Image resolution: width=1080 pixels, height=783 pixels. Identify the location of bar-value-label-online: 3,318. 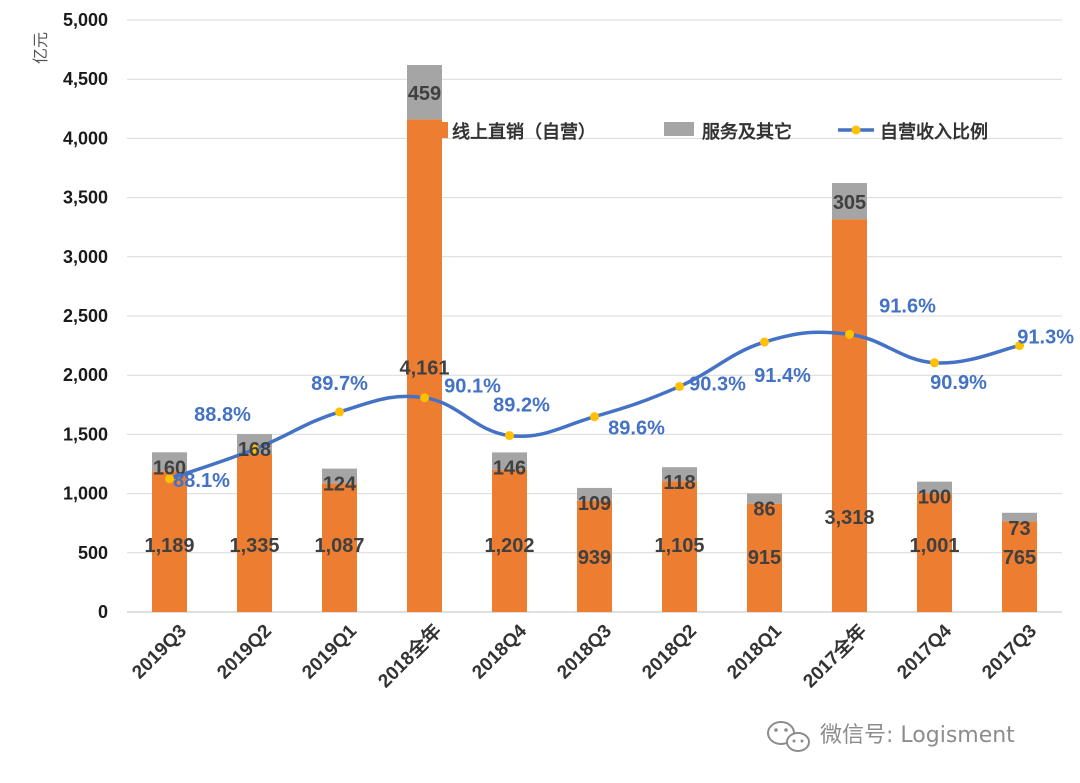
(849, 518).